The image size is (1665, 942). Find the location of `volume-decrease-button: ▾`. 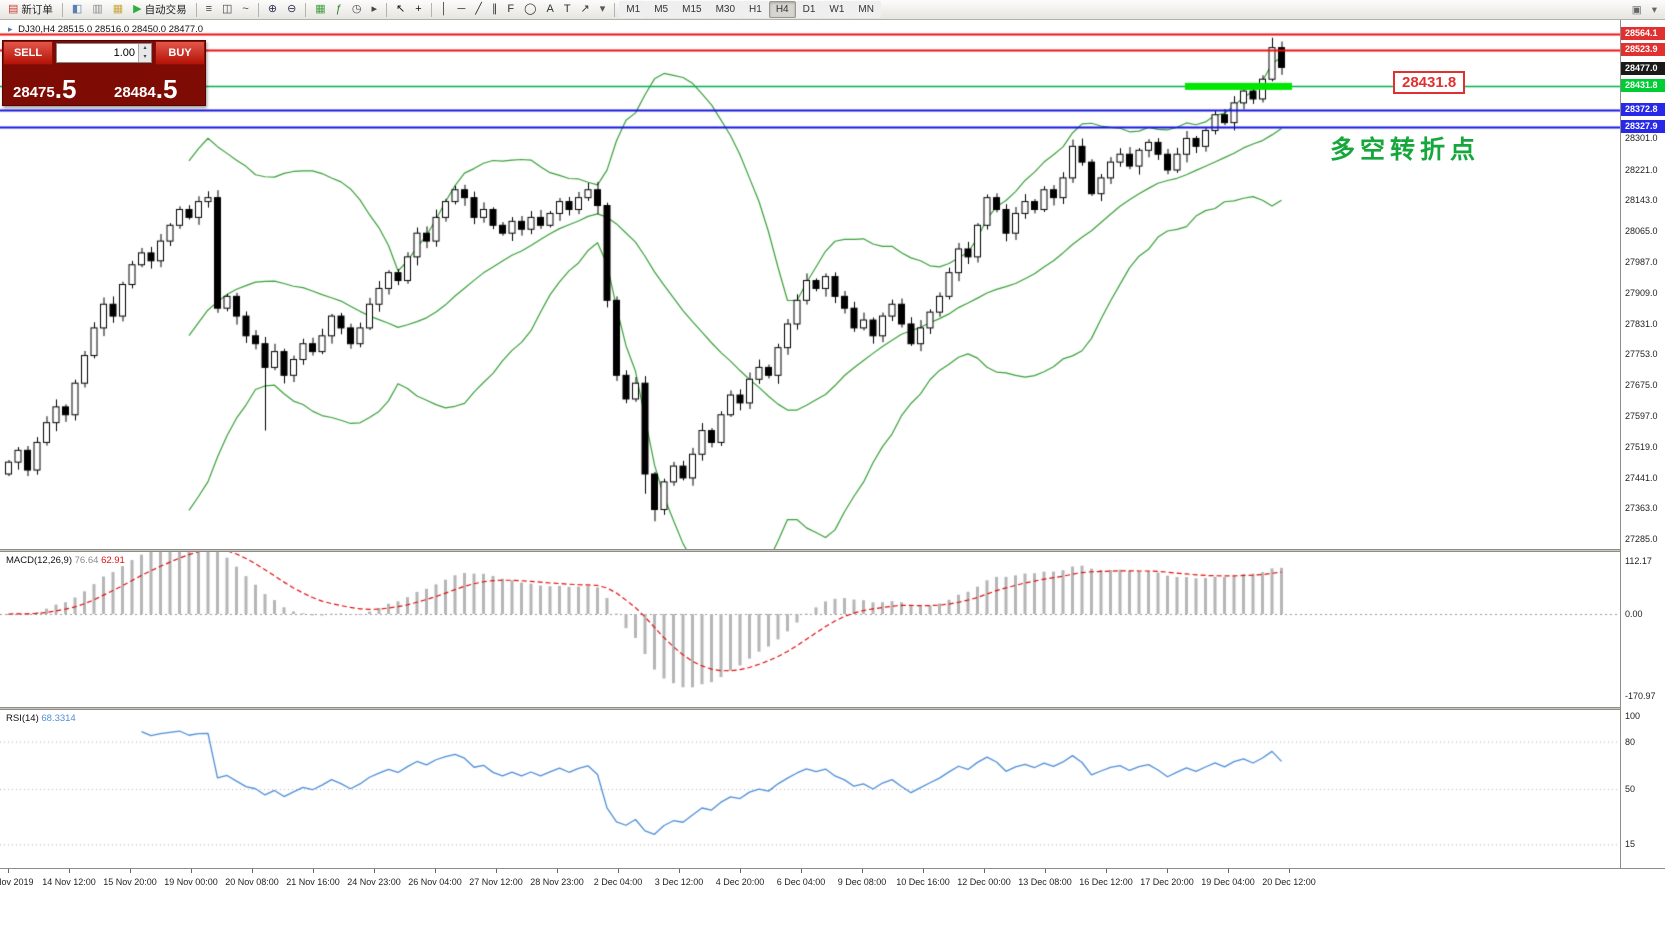

volume-decrease-button: ▾ is located at coordinates (145, 57).